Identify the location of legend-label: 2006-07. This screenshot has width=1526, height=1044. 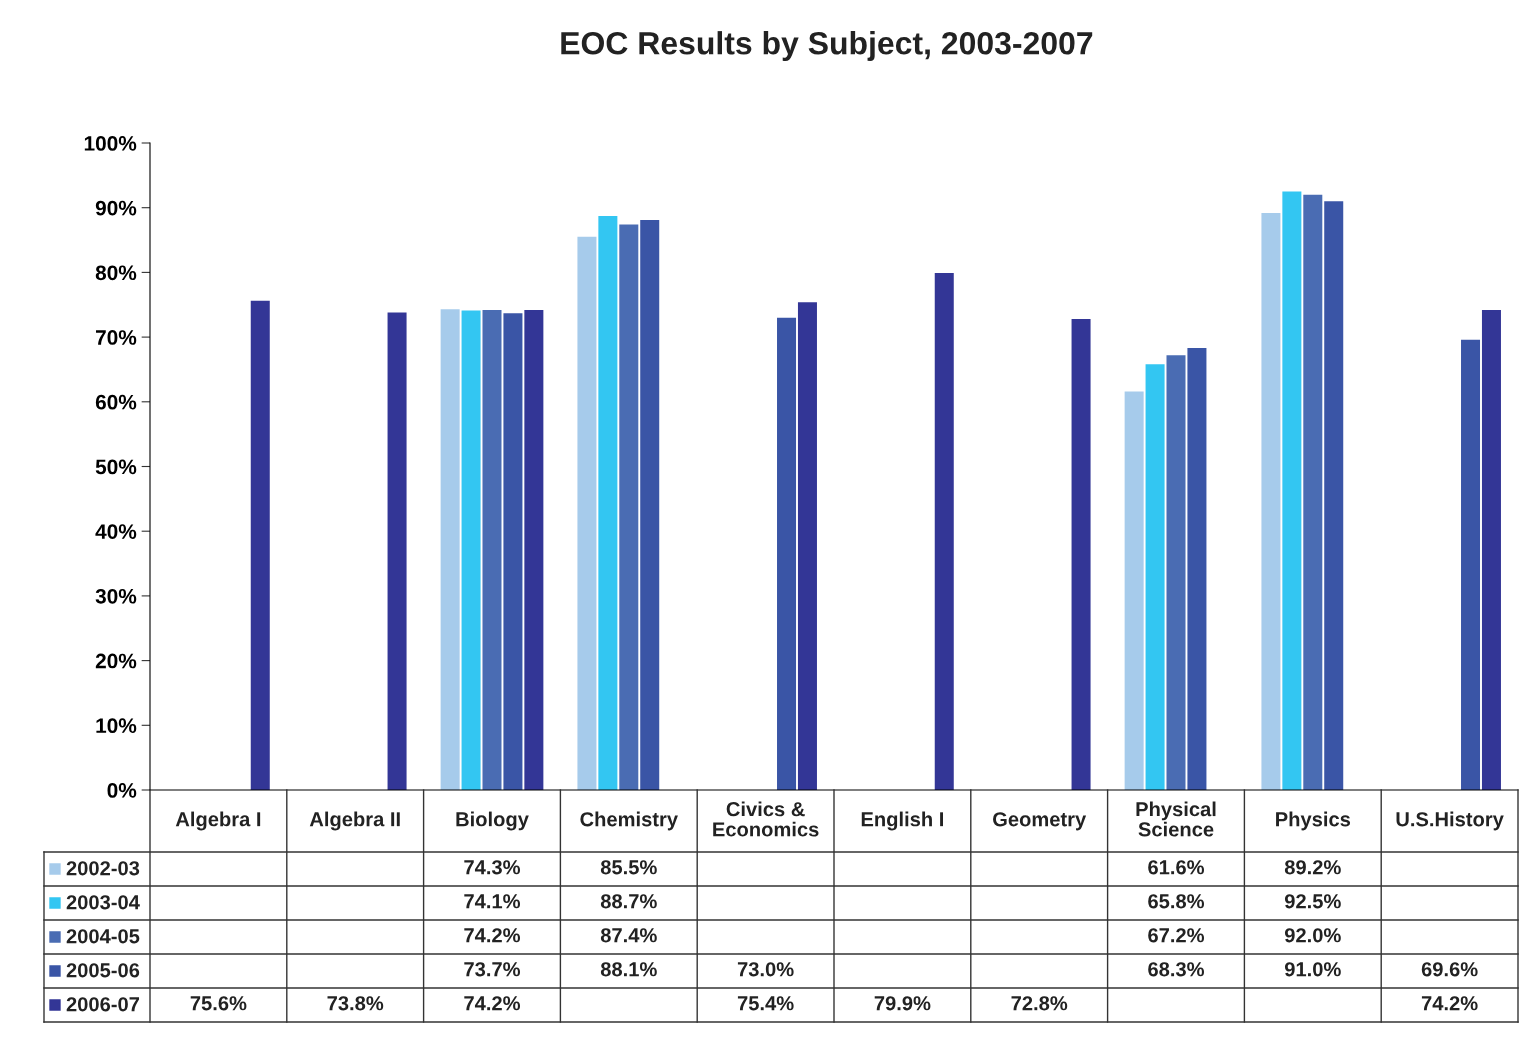
(103, 1004).